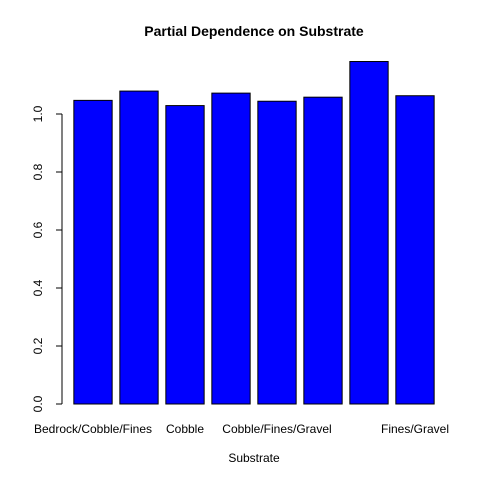  I want to click on y-axis: 0.0 0.2 0.4 0.6 0.8 1.0, so click(47, 258).